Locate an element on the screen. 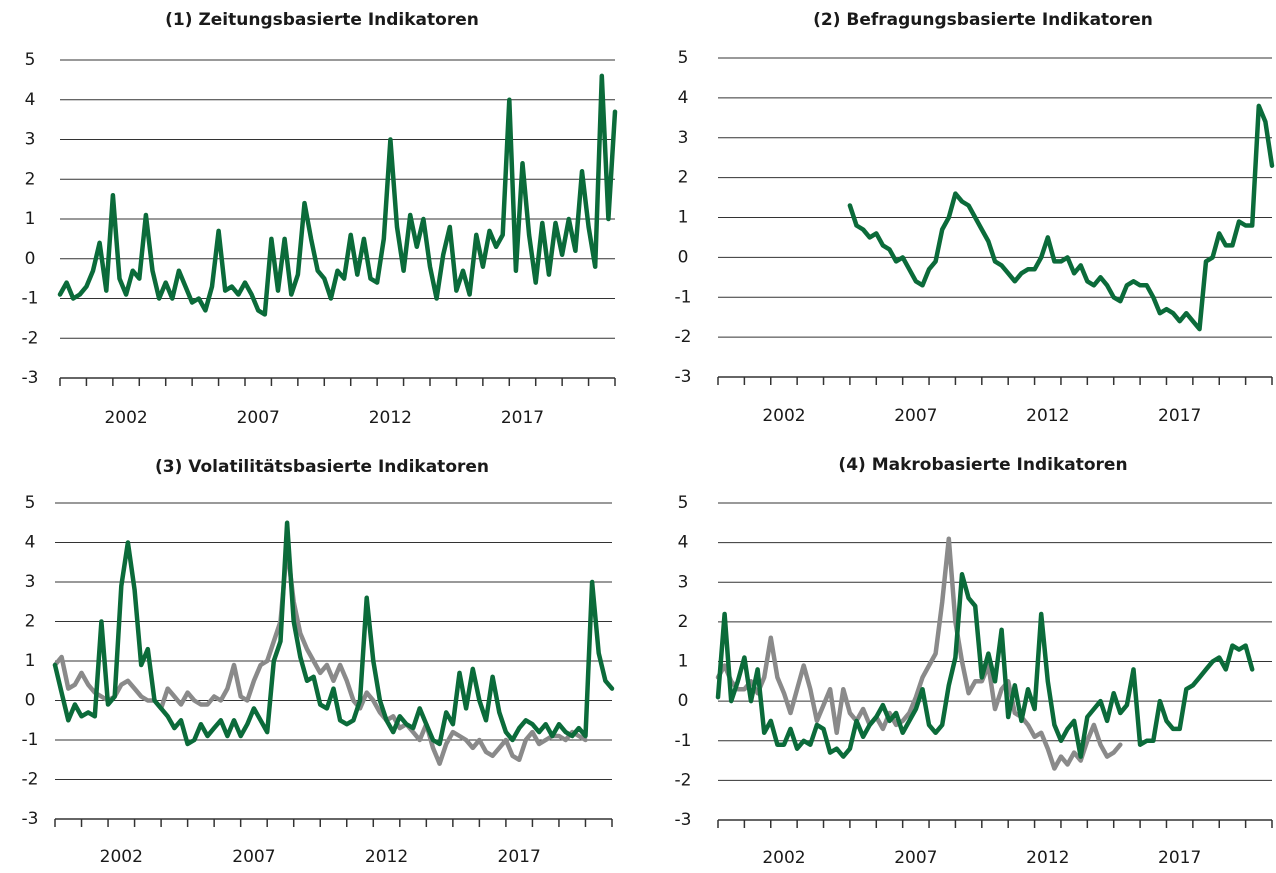 This screenshot has height=873, width=1276. panel-title: (1) Zeitungsbasierte Indikatoren is located at coordinates (322, 20).